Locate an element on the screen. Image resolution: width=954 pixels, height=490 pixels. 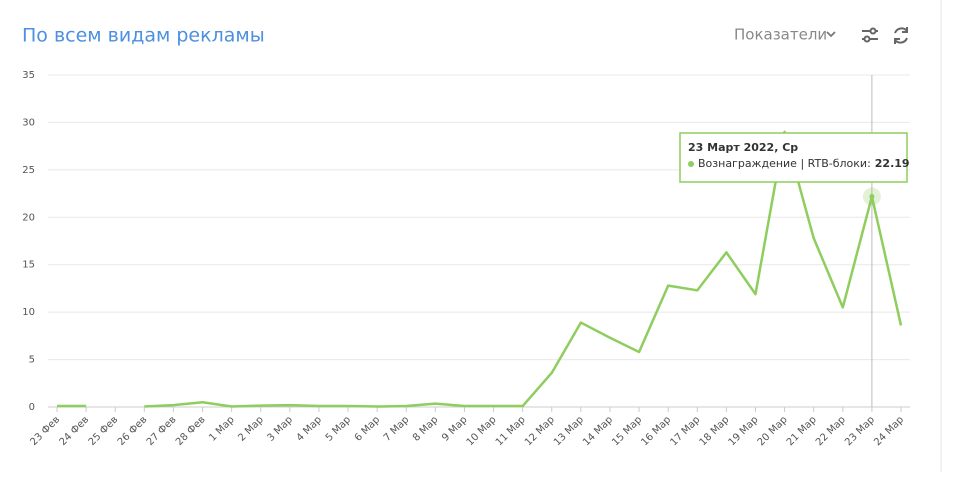
x-tick-label: 10 Мар is located at coordinates (482, 431).